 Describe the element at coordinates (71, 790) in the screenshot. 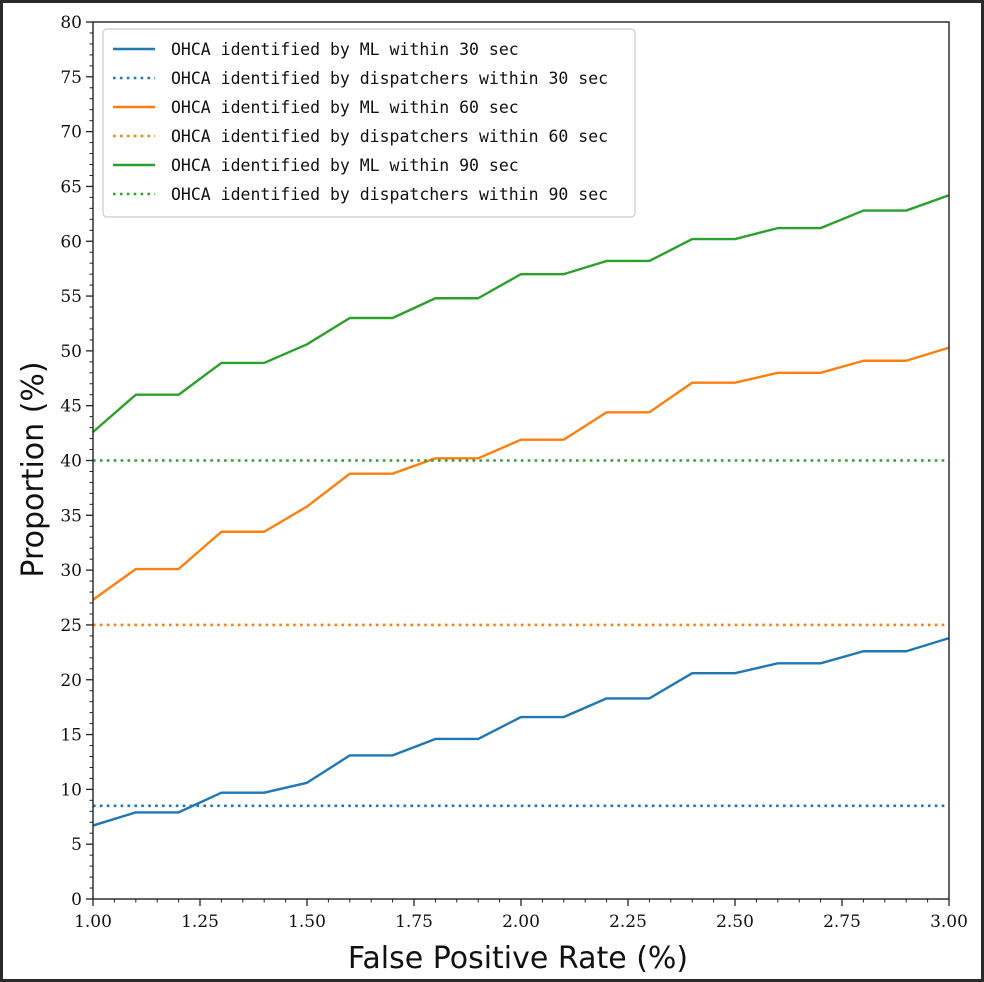

I see `y-tick-label: 10` at that location.